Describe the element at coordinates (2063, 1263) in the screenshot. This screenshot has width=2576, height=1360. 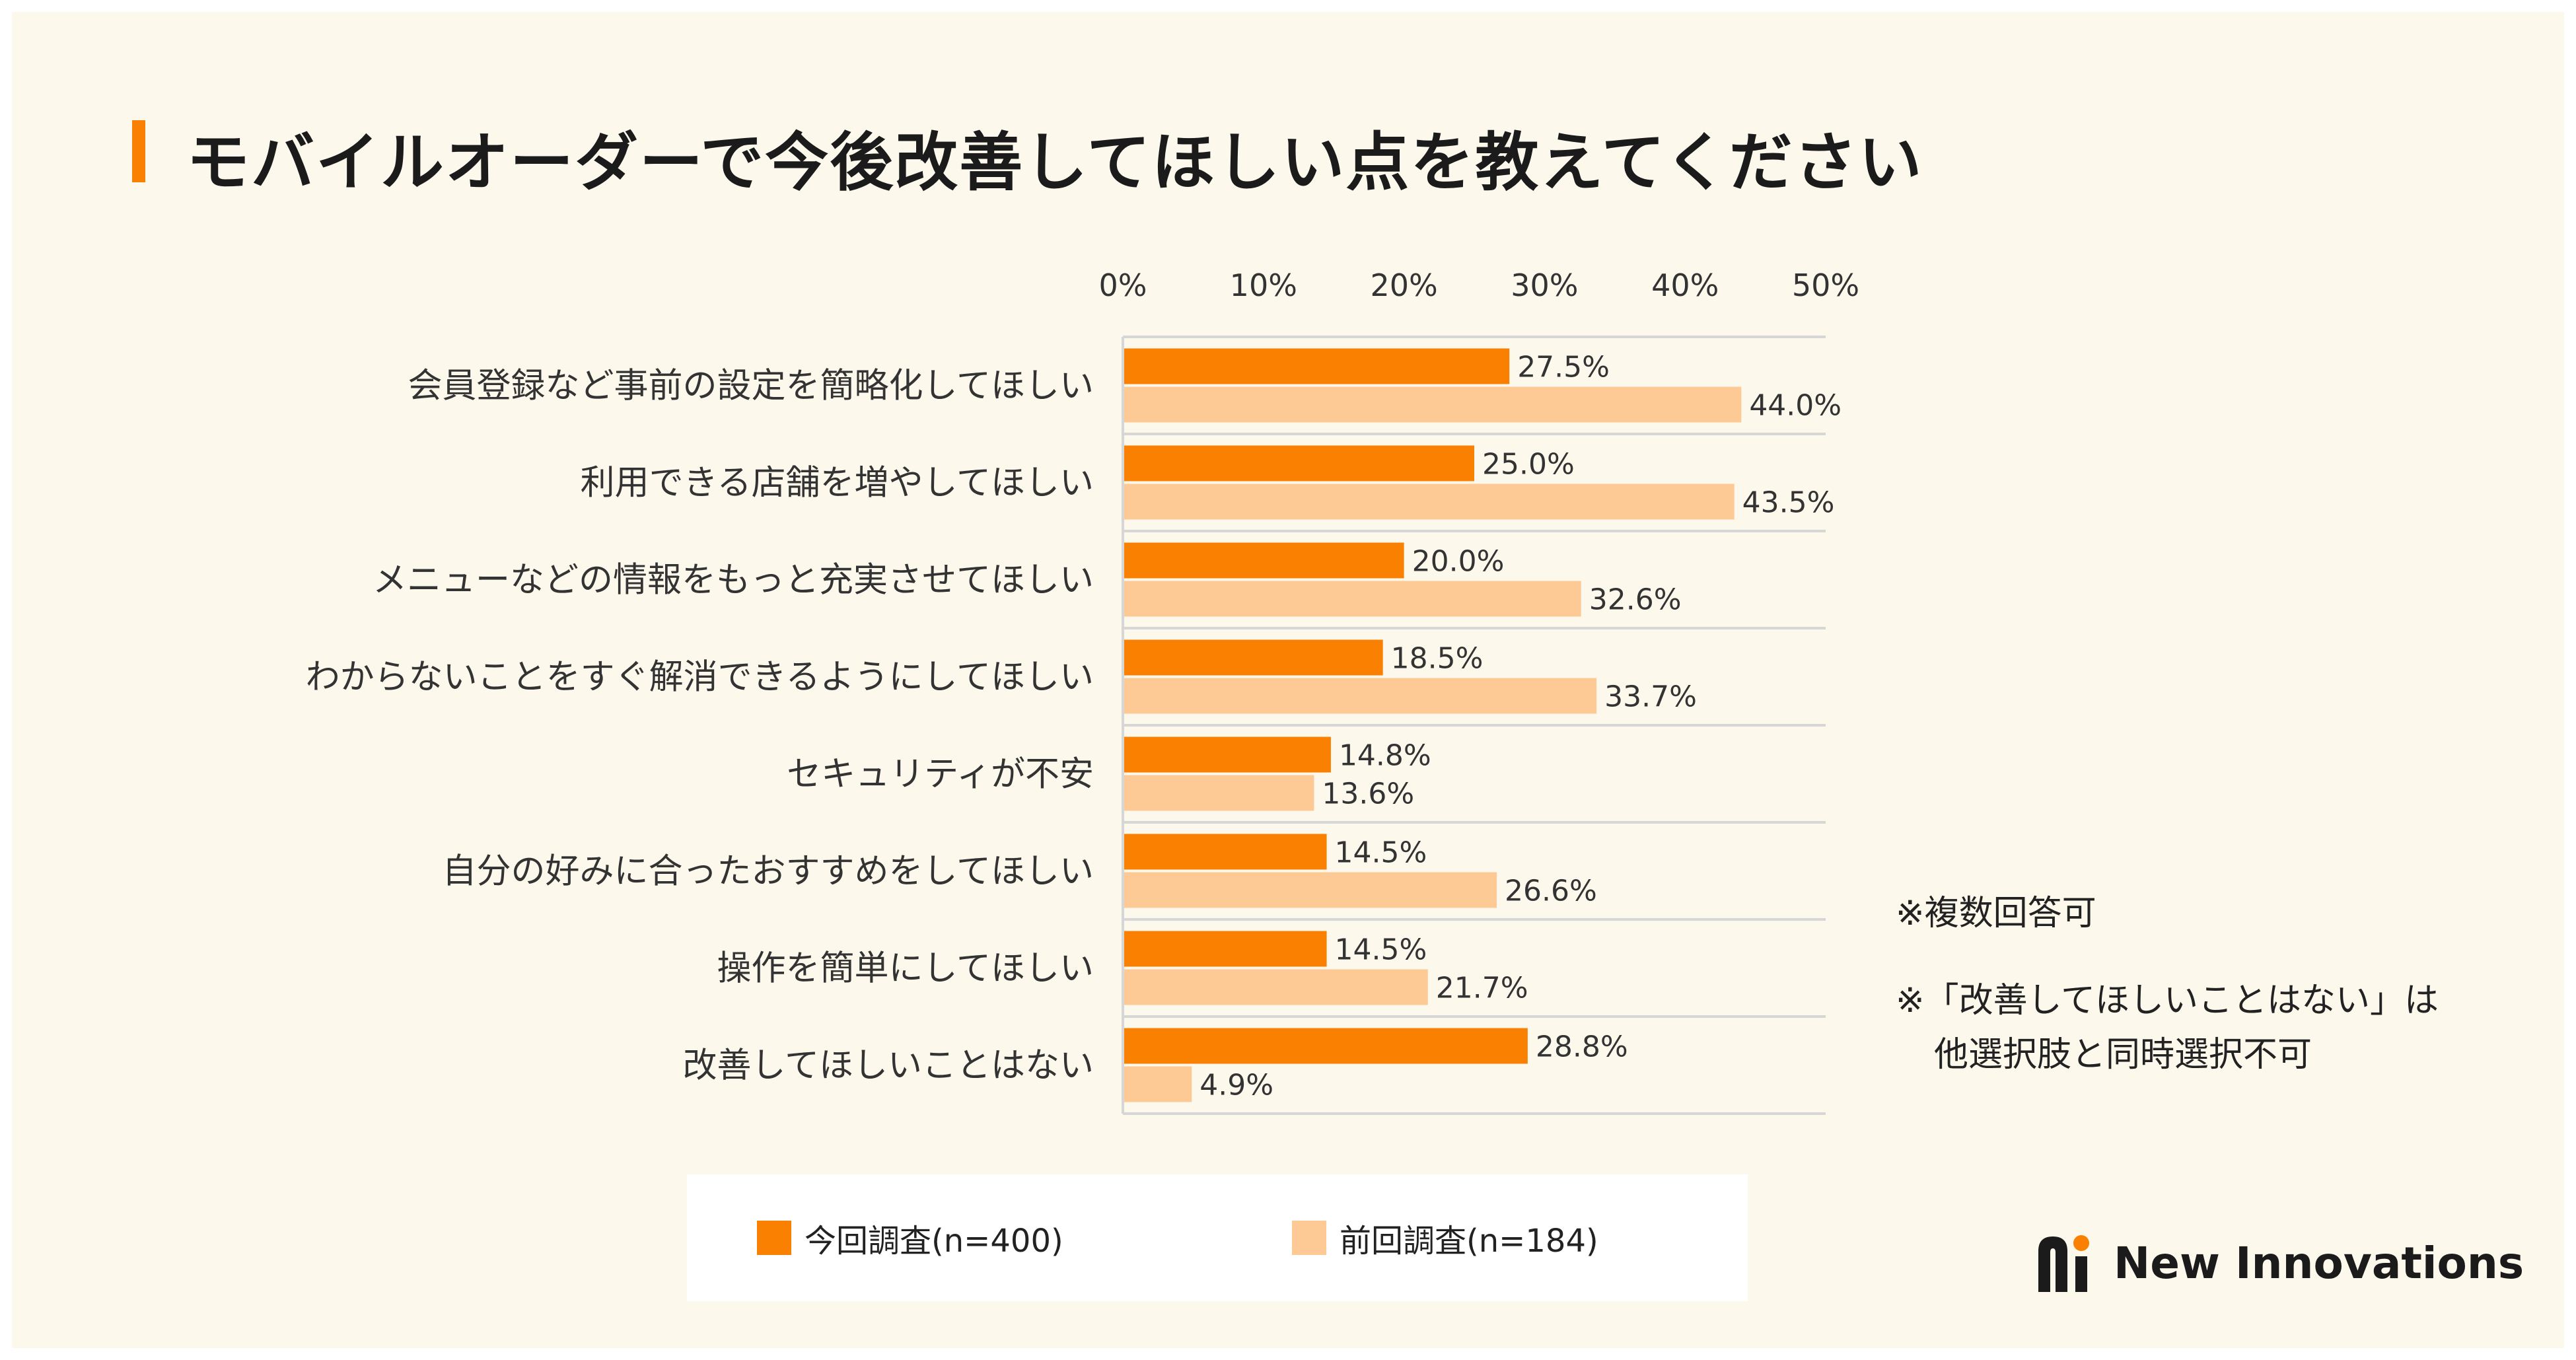
I see `new-innovations-logo-icon` at that location.